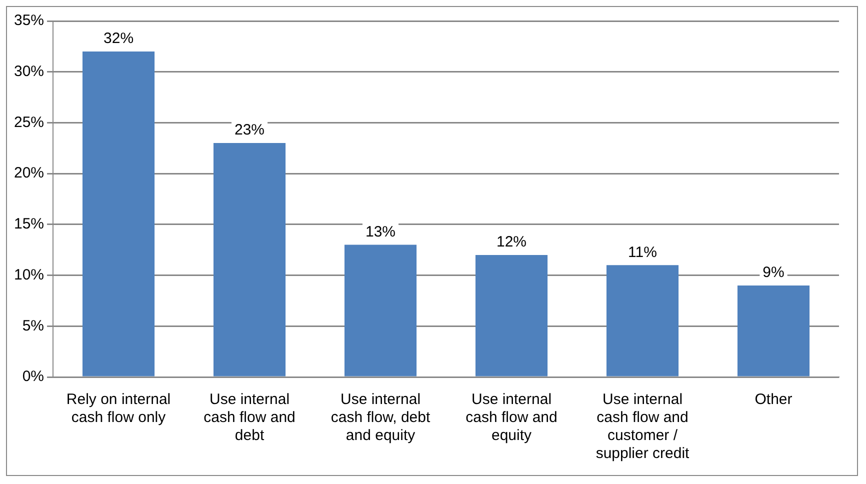 This screenshot has height=484, width=866. What do you see at coordinates (380, 417) in the screenshot?
I see `x-tick-label: Use internal cash flow, debt and equity` at bounding box center [380, 417].